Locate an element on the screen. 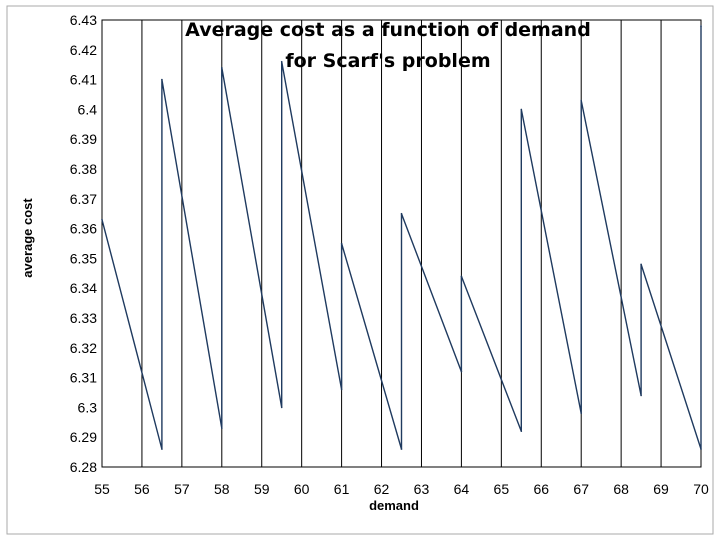 The height and width of the screenshot is (540, 720). x-tick-label: 62 is located at coordinates (382, 489).